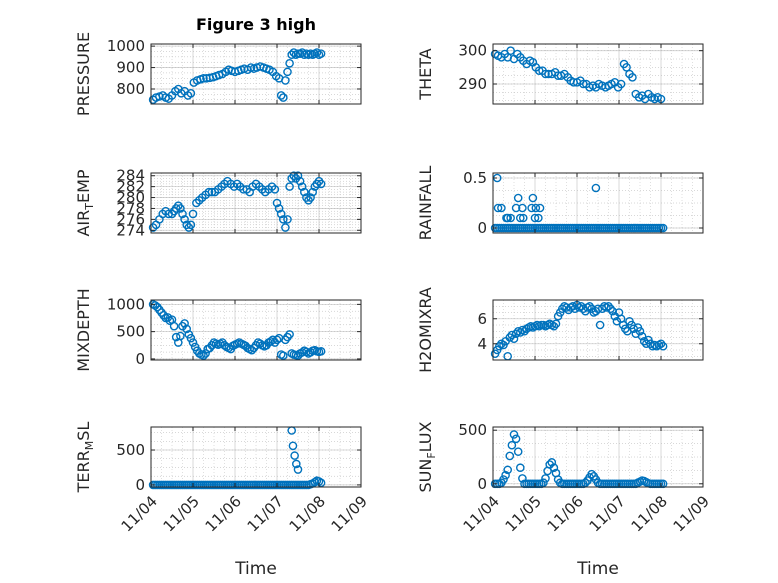 The width and height of the screenshot is (778, 583). What do you see at coordinates (255, 569) in the screenshot?
I see `x-axis-label: Time` at bounding box center [255, 569].